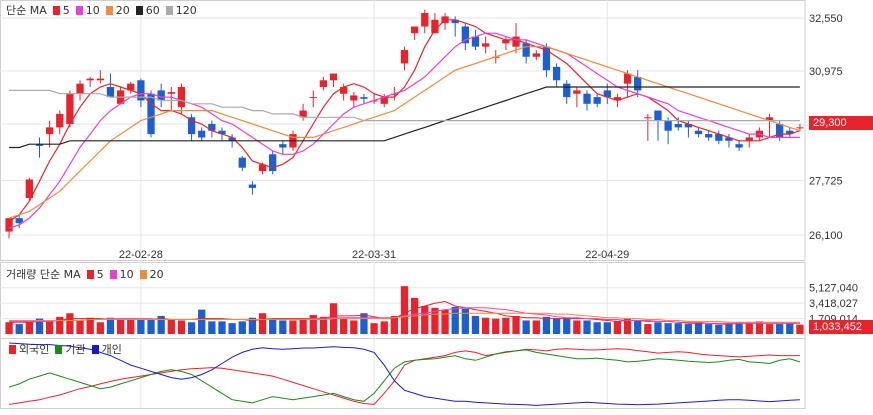 The width and height of the screenshot is (873, 415). What do you see at coordinates (826, 236) in the screenshot?
I see `price-tick-label: 26,100` at bounding box center [826, 236].